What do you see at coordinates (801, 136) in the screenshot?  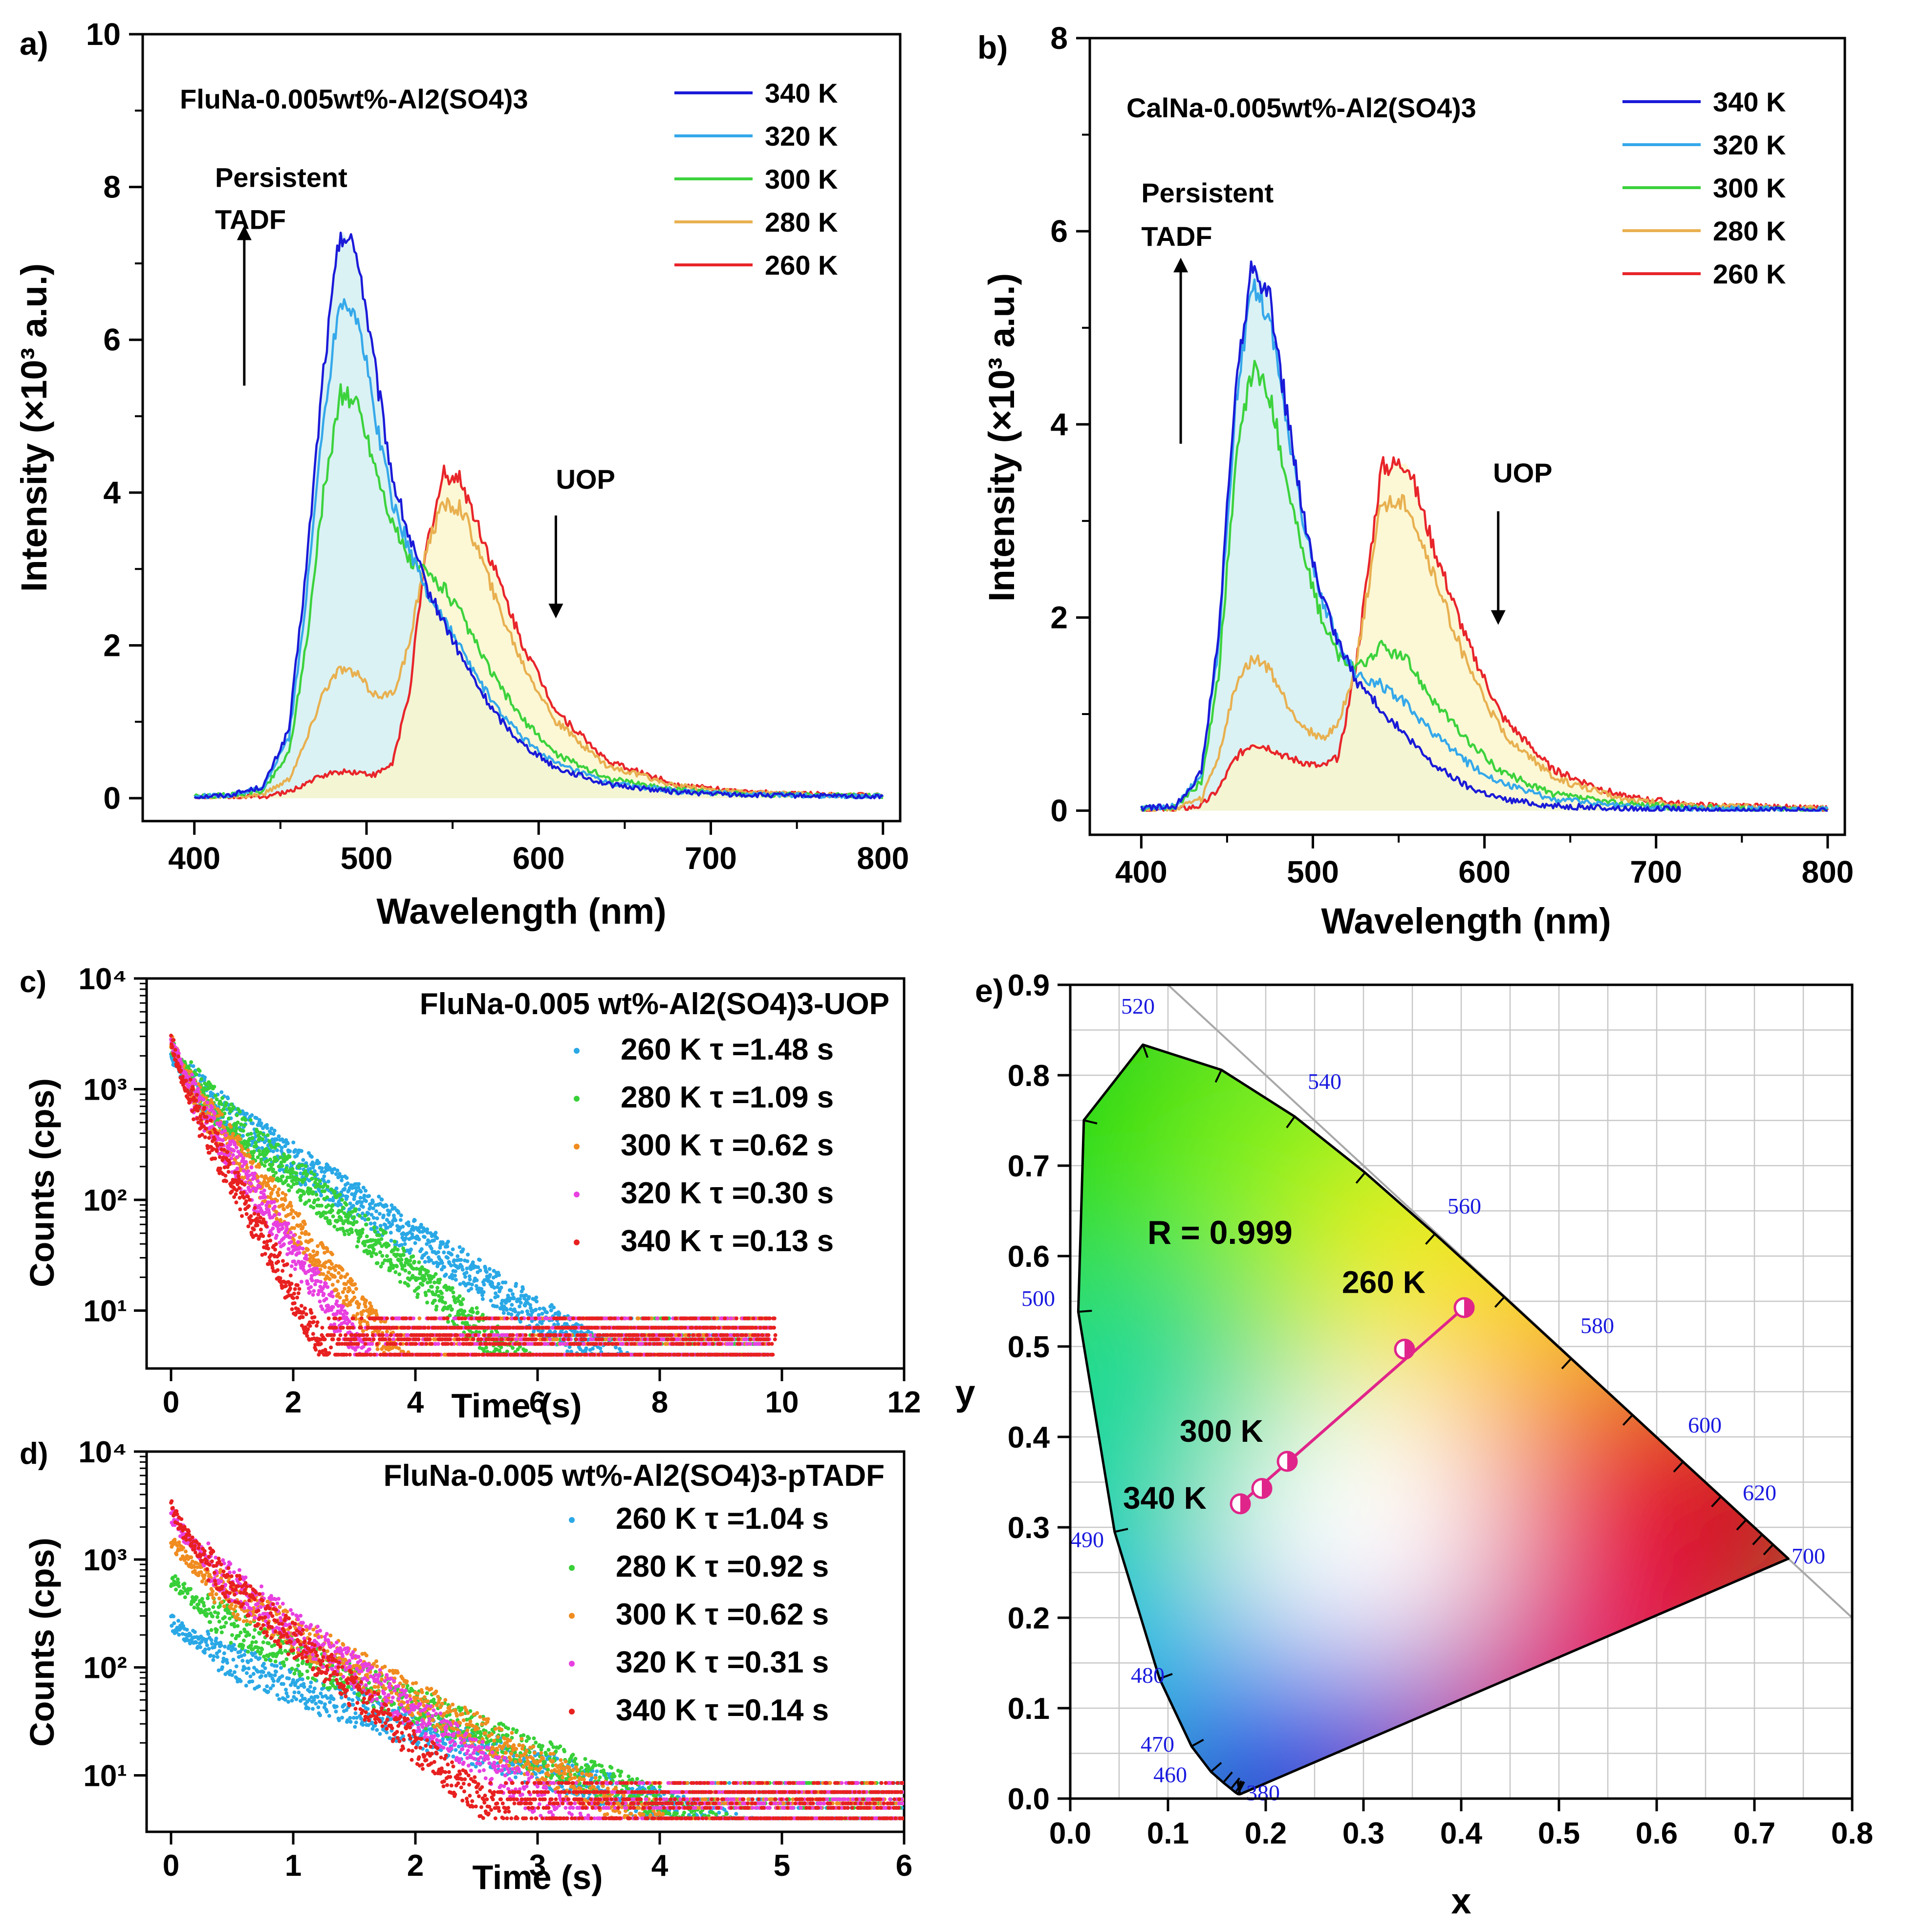 I see `a-legend-label: 320 K` at bounding box center [801, 136].